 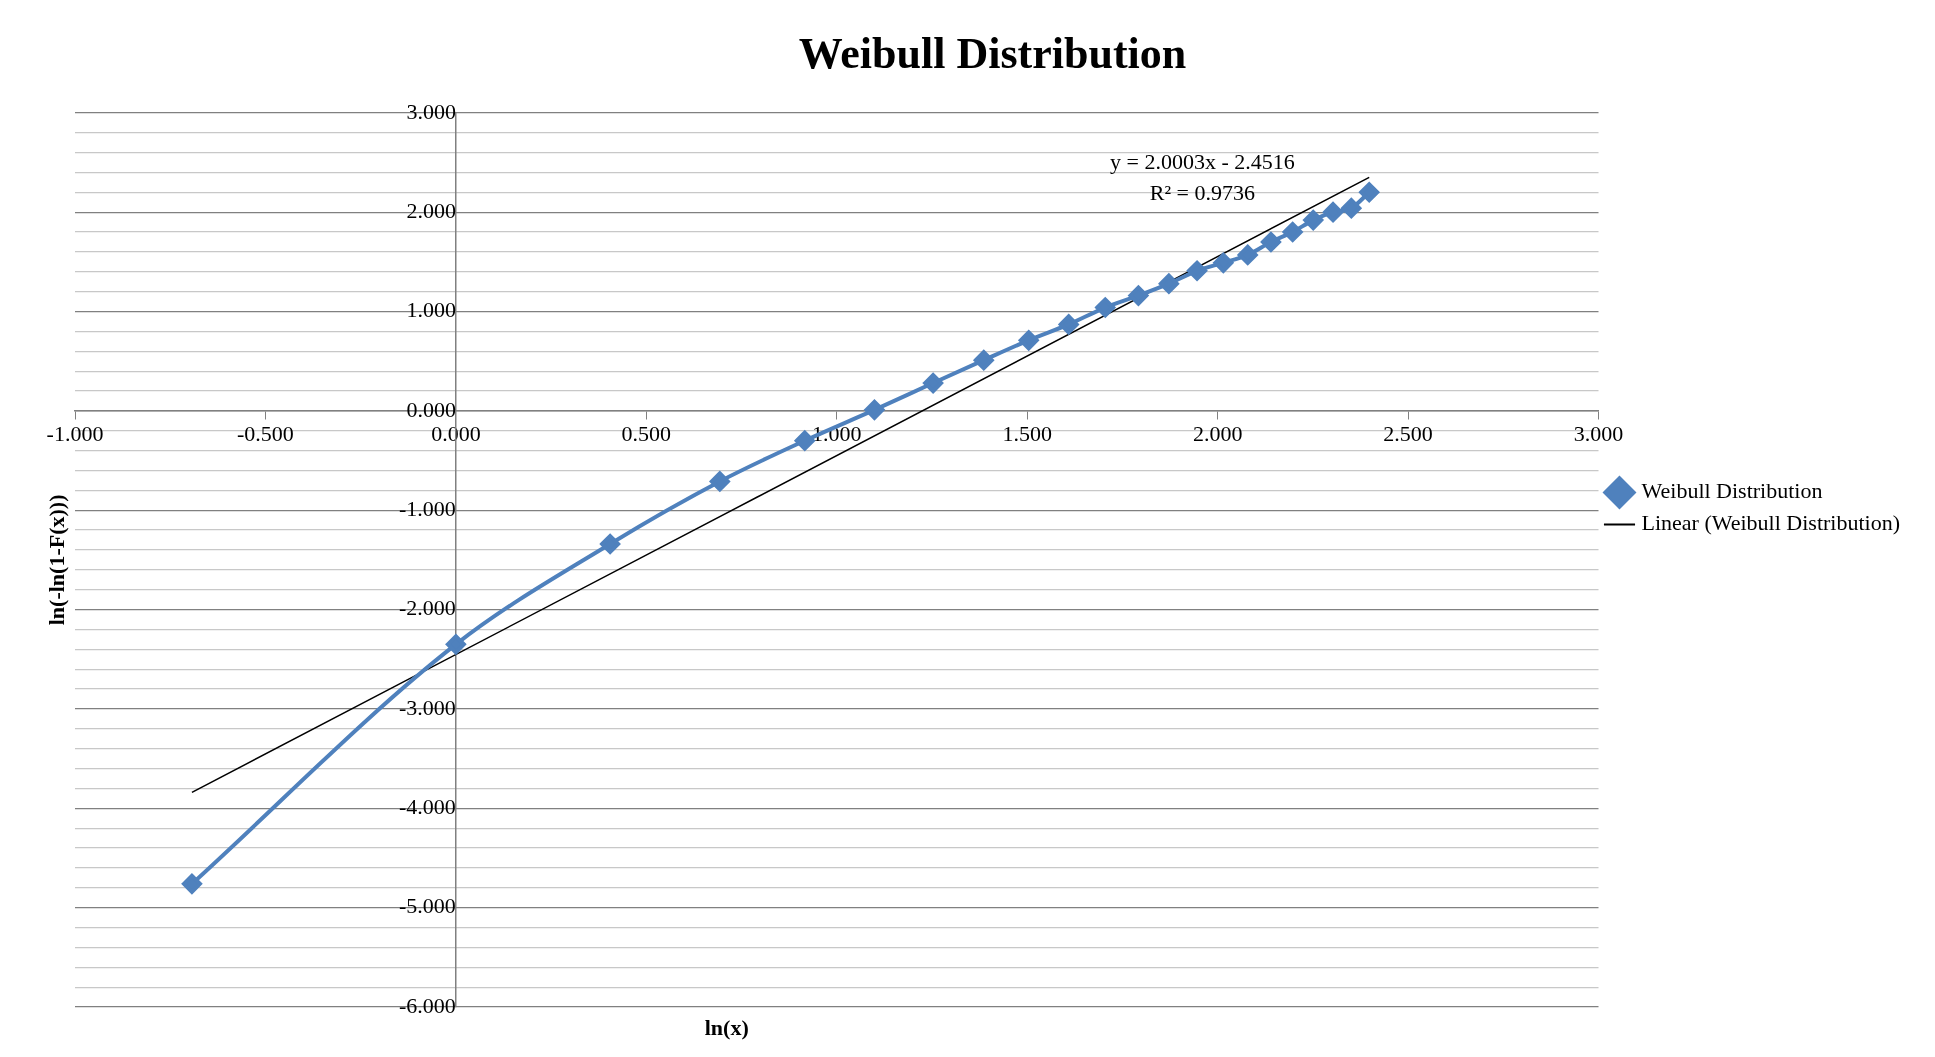 What do you see at coordinates (431, 409) in the screenshot?
I see `y-tick-label: 0.000` at bounding box center [431, 409].